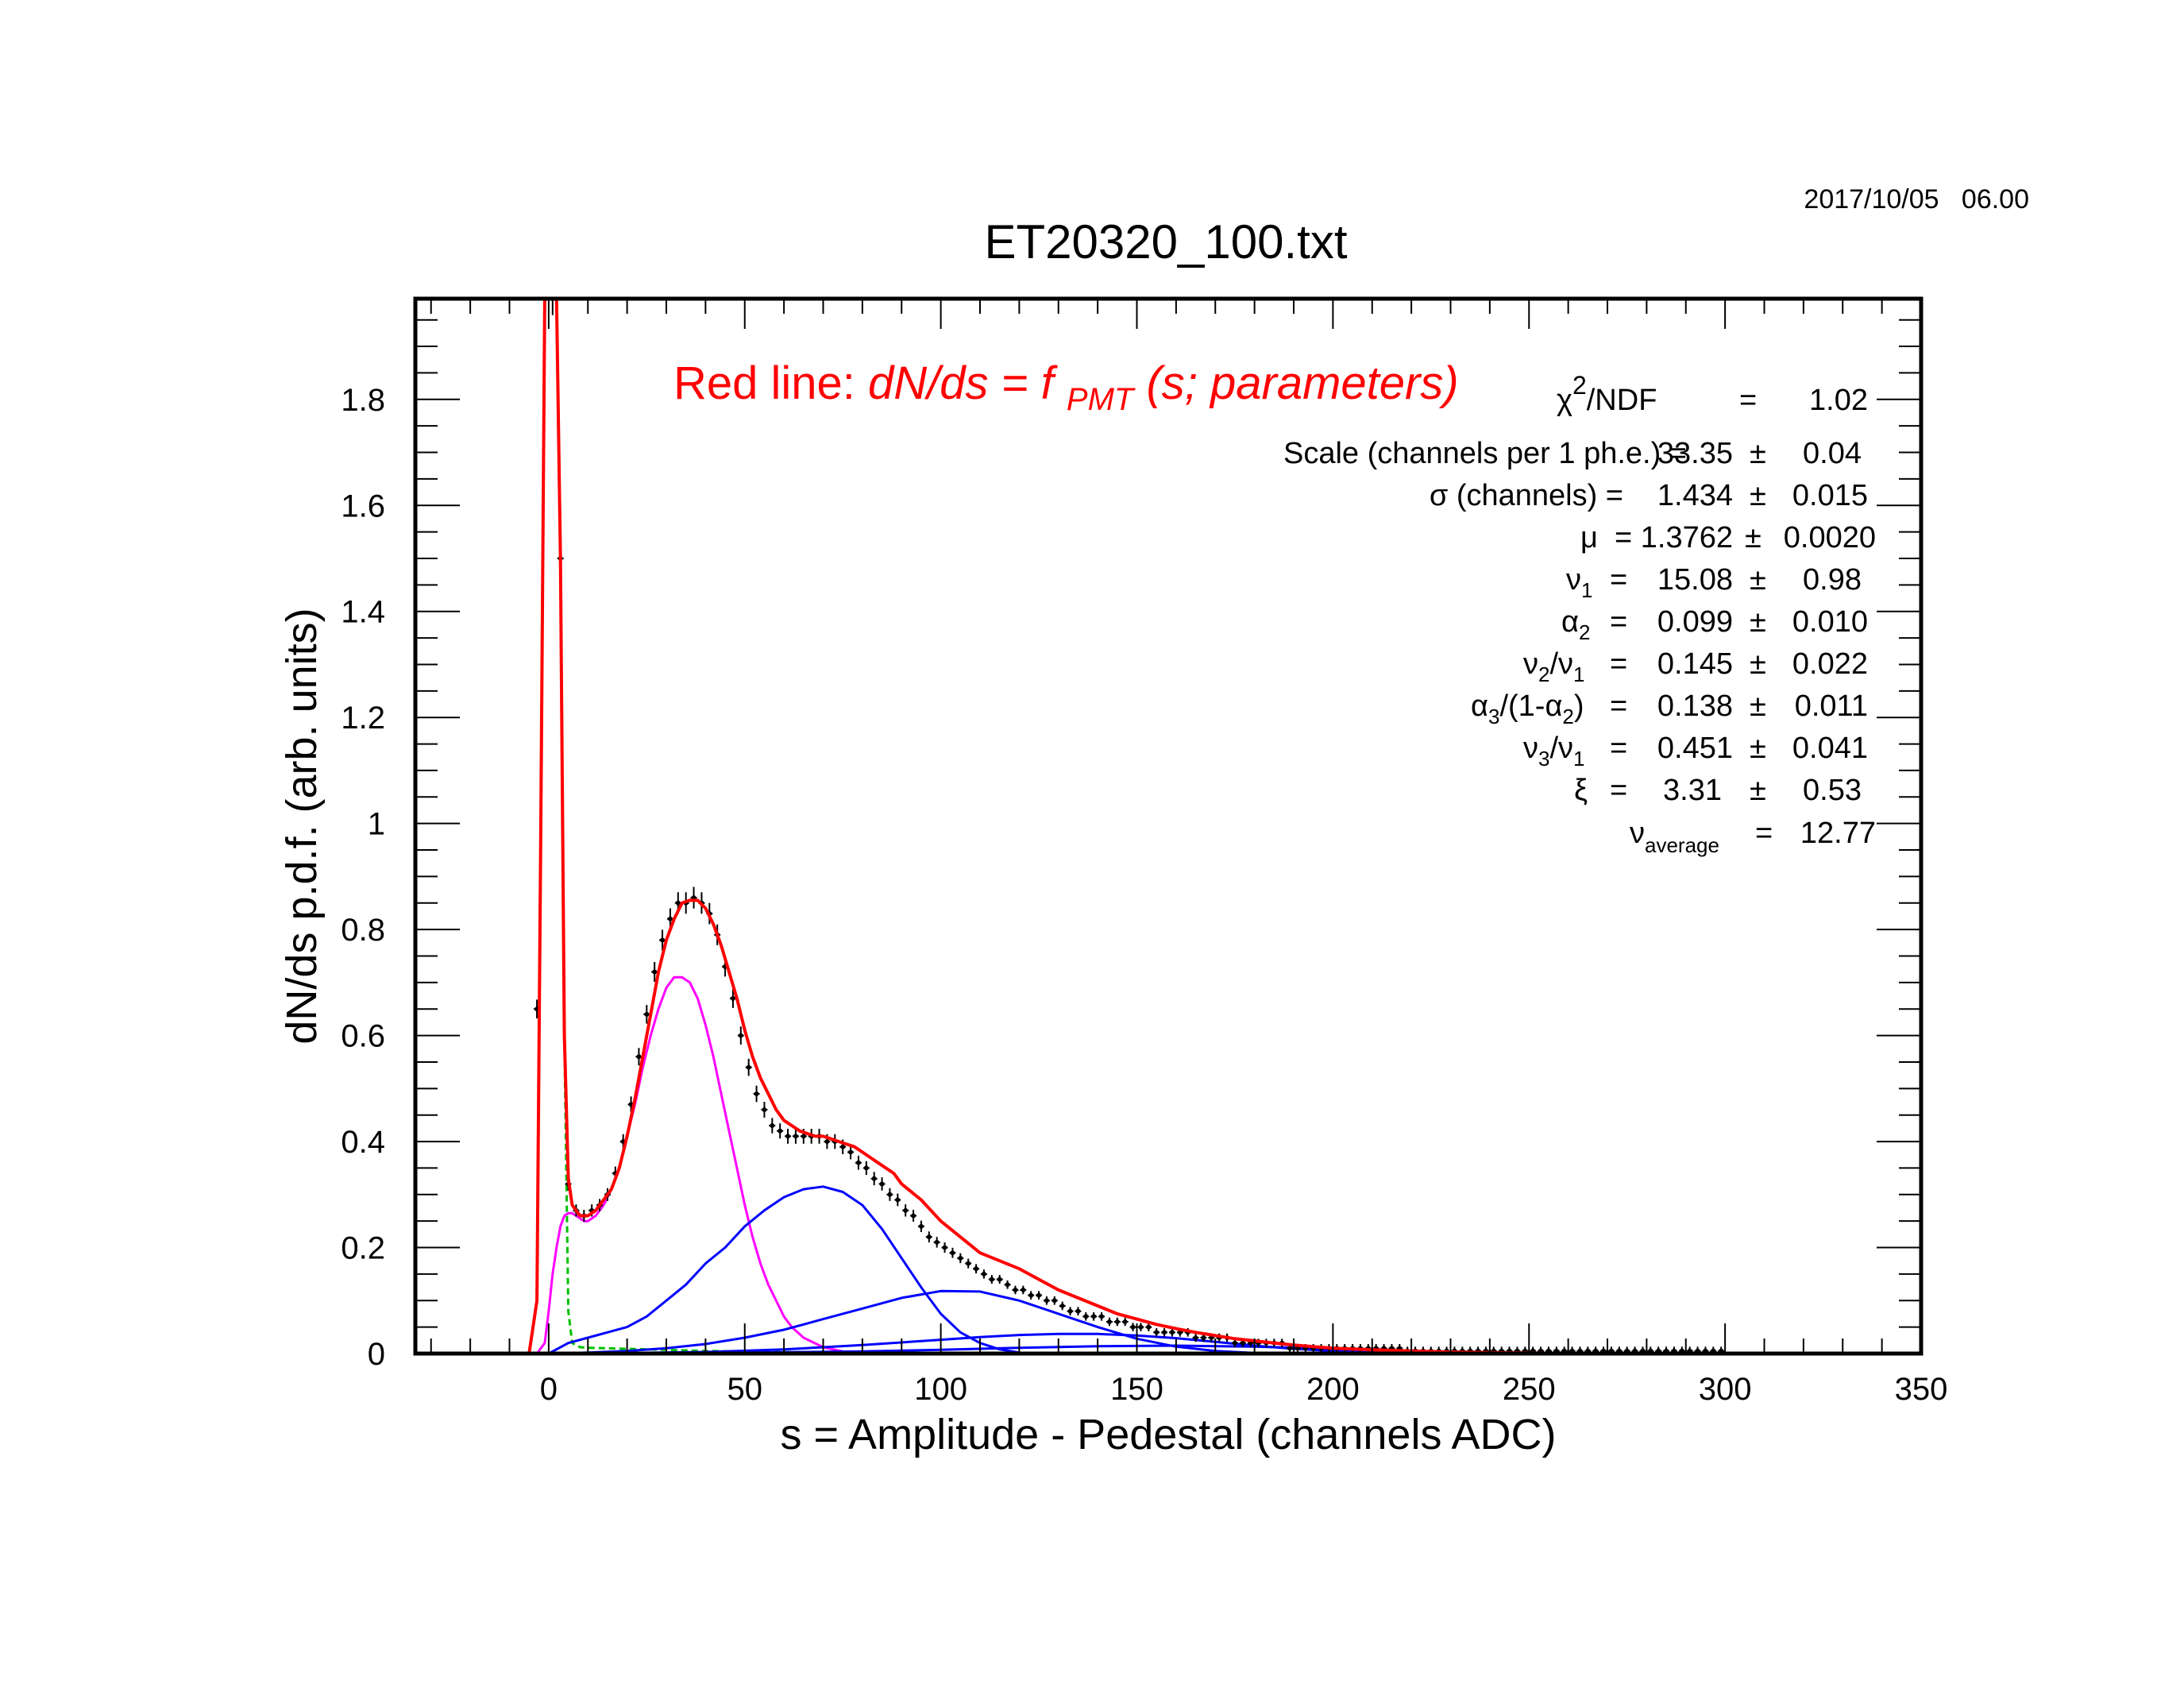  I want to click on y-tick-label: 0.4, so click(363, 1142).